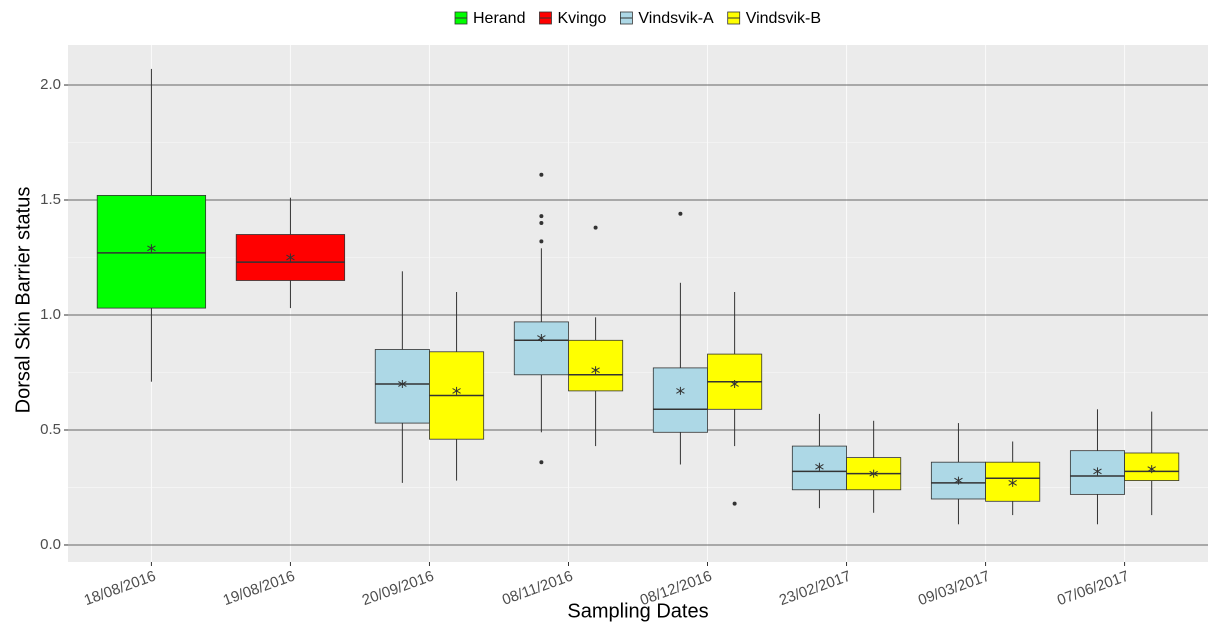 Image resolution: width=1208 pixels, height=630 pixels. What do you see at coordinates (581, 18) in the screenshot?
I see `legend-label: Kvingo` at bounding box center [581, 18].